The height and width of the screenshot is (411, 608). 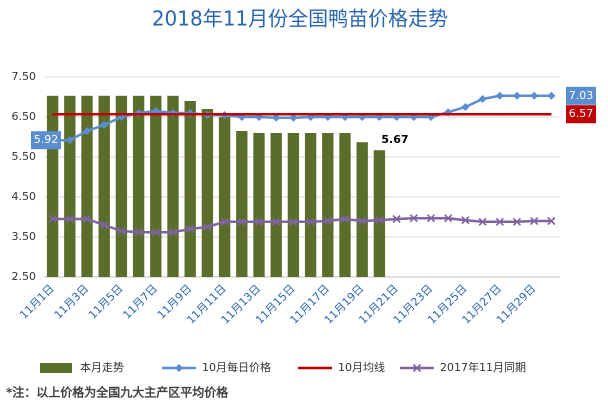 I want to click on data-label: 5.92, so click(x=46, y=139).